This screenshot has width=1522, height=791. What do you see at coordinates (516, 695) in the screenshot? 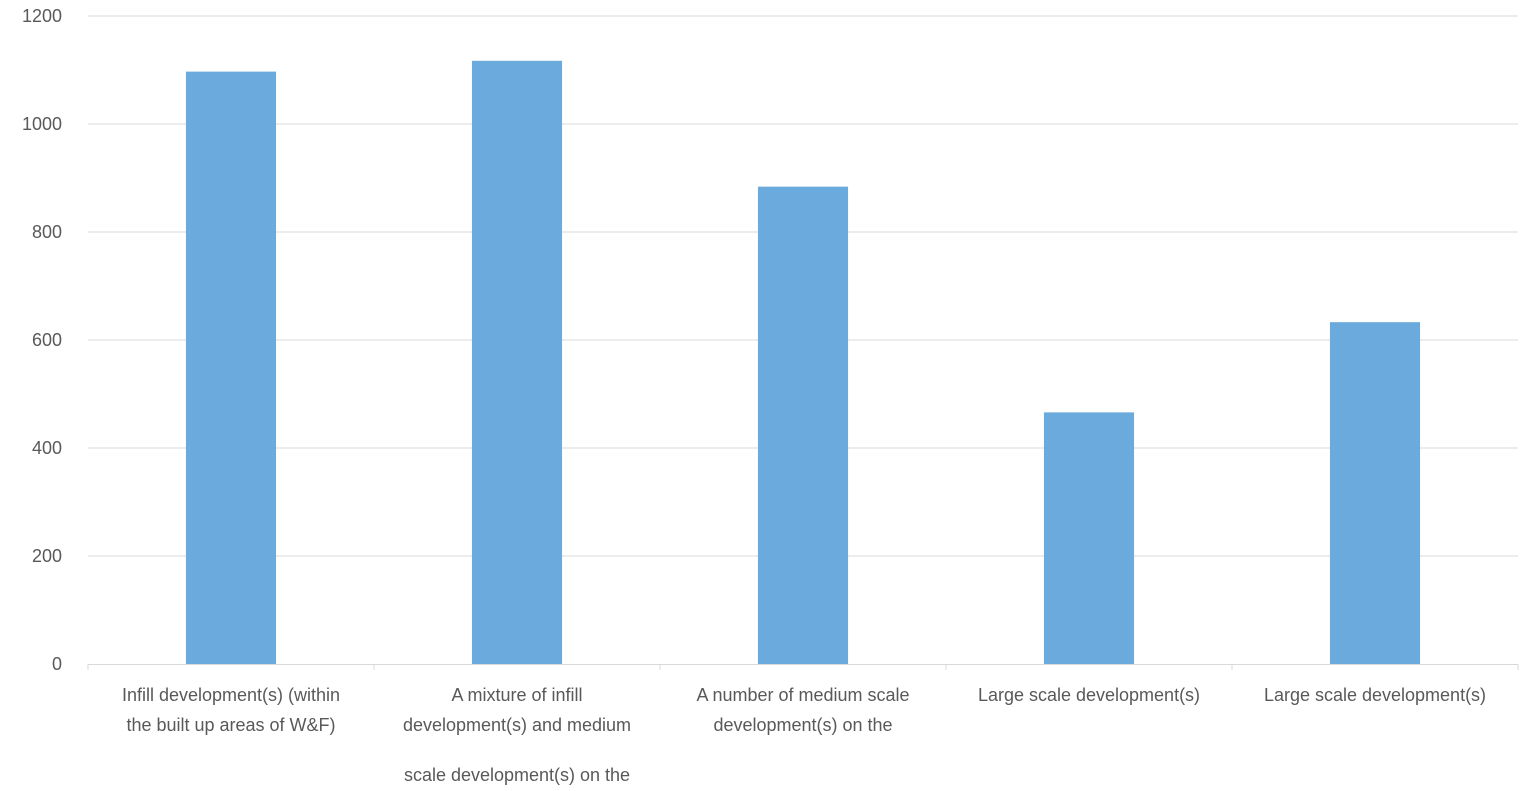
I see `x-category-label: A mixture of infill` at bounding box center [516, 695].